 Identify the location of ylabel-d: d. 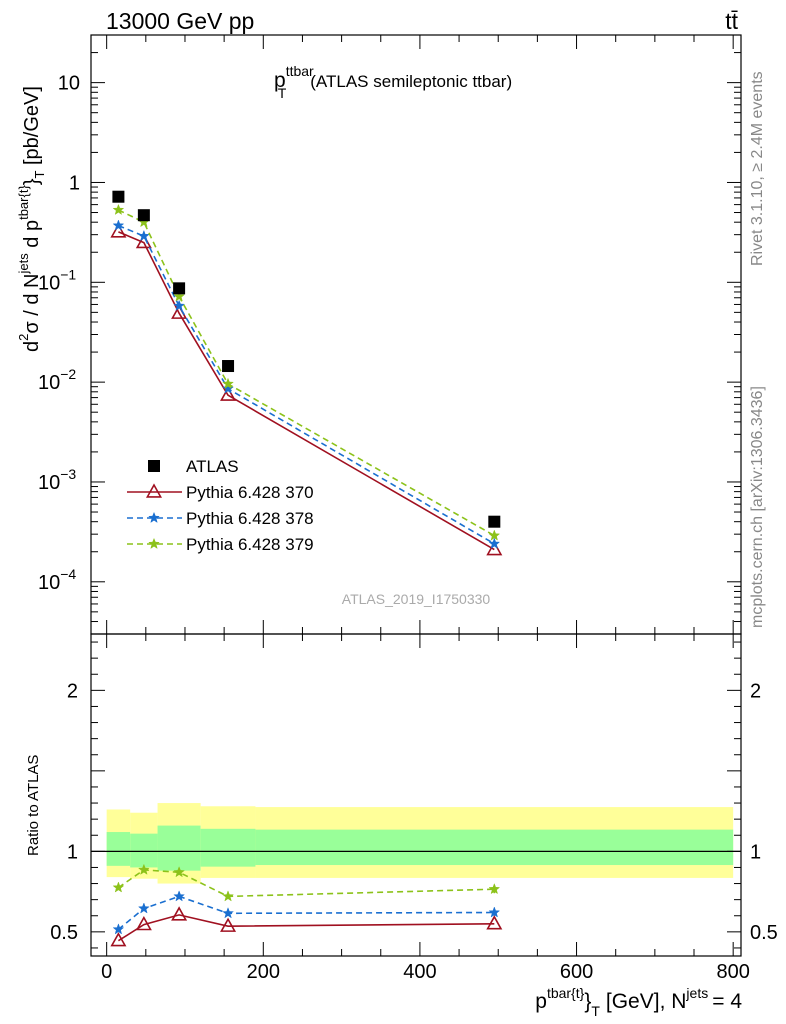
(32, 346).